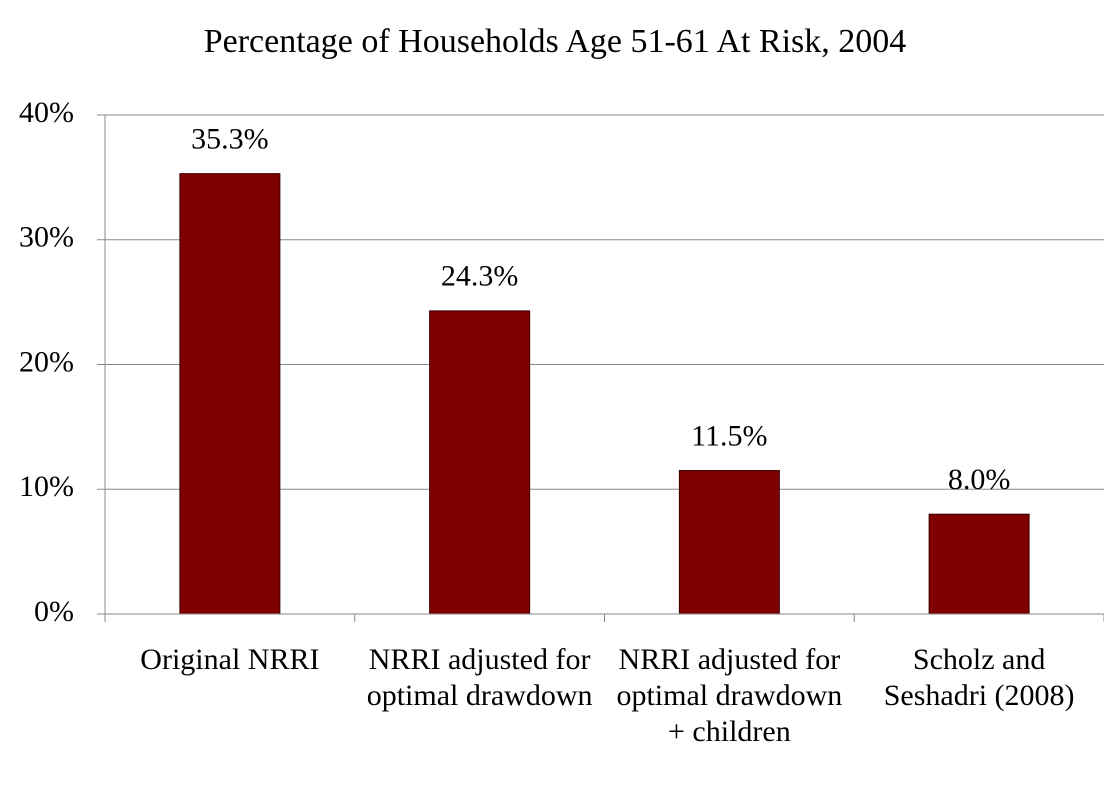 This screenshot has width=1104, height=799. What do you see at coordinates (979, 479) in the screenshot?
I see `data-label: 8.0%` at bounding box center [979, 479].